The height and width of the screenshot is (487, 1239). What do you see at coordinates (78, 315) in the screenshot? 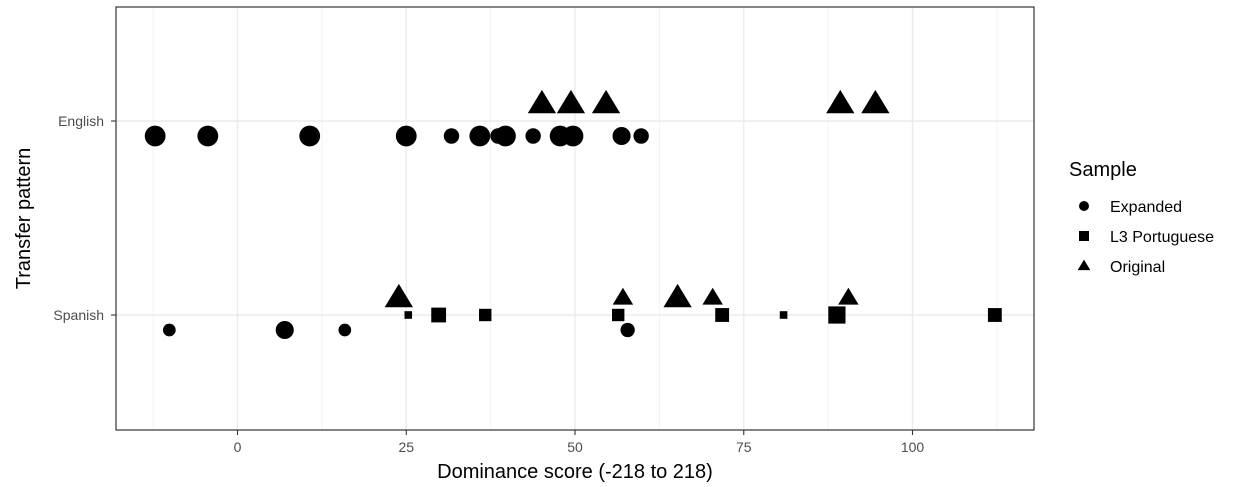
I see `y-tick-label: Spanish` at bounding box center [78, 315].